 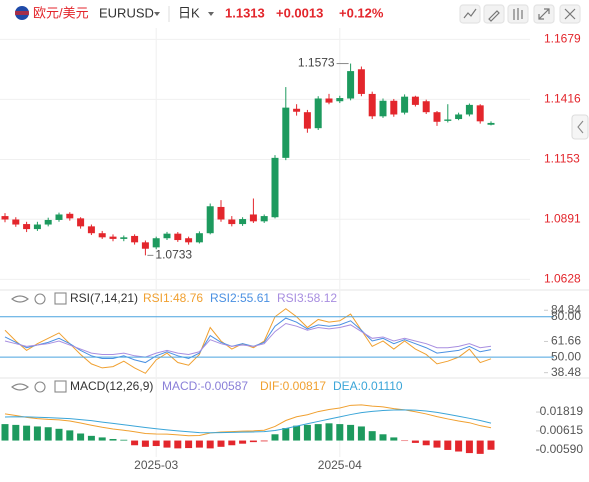 I want to click on annotation: 1.0733, so click(x=173, y=255).